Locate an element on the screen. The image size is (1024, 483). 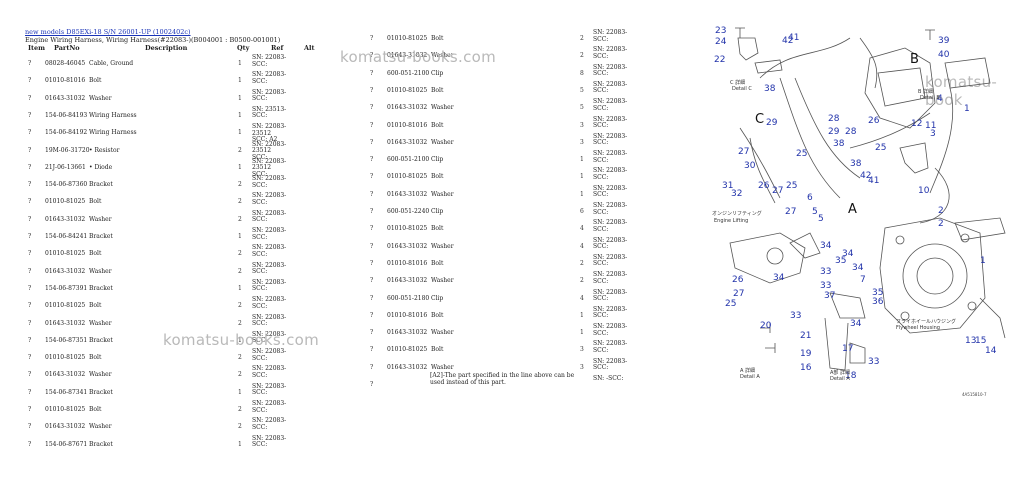
callout-number: 21 is located at coordinates (805, 336).